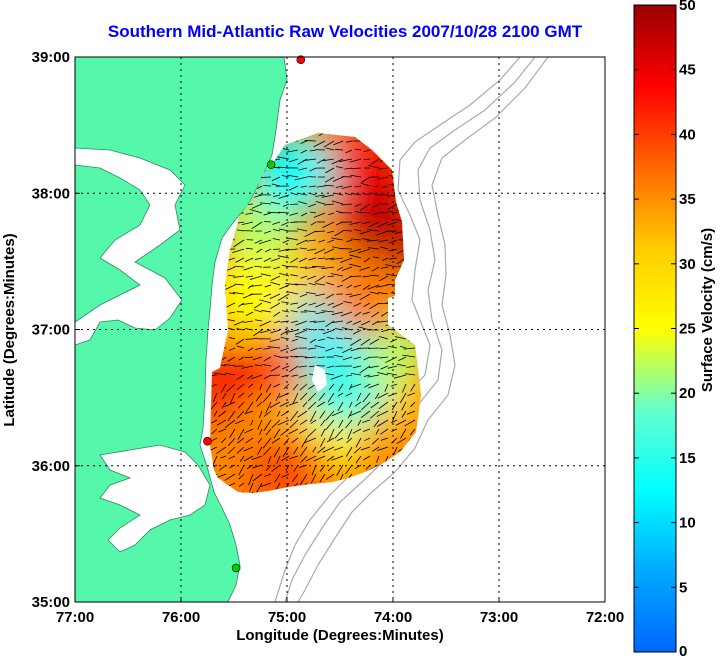  Describe the element at coordinates (655, 328) in the screenshot. I see `colorbar` at that location.